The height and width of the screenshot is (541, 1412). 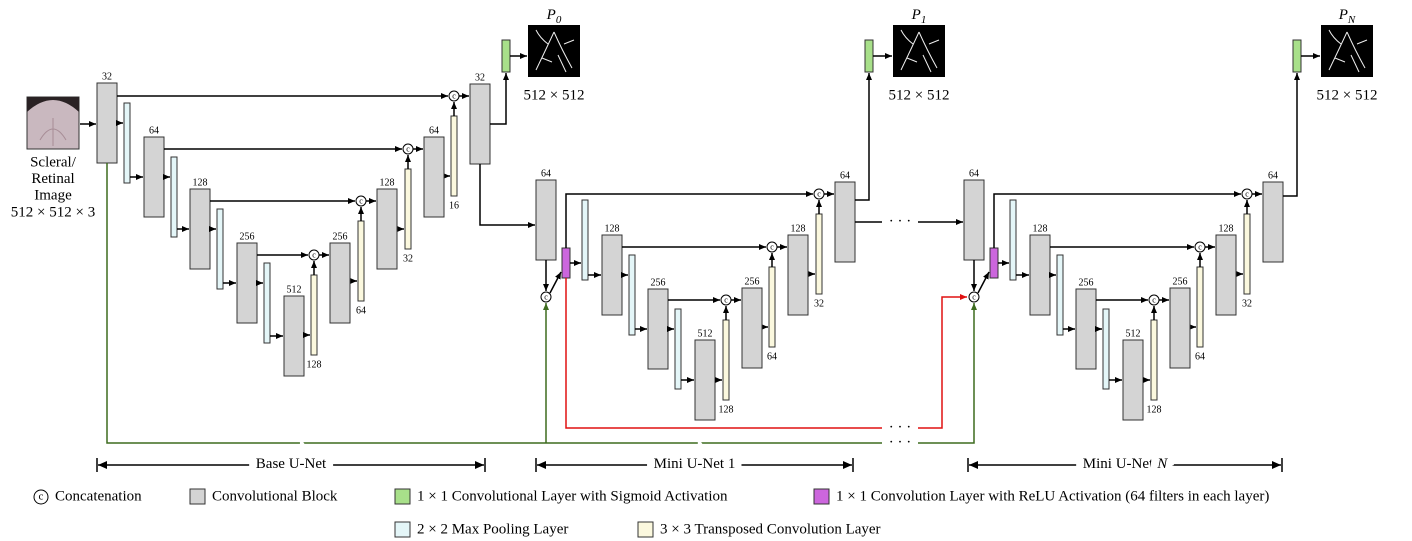 I want to click on input-image-shade, so click(x=53, y=104).